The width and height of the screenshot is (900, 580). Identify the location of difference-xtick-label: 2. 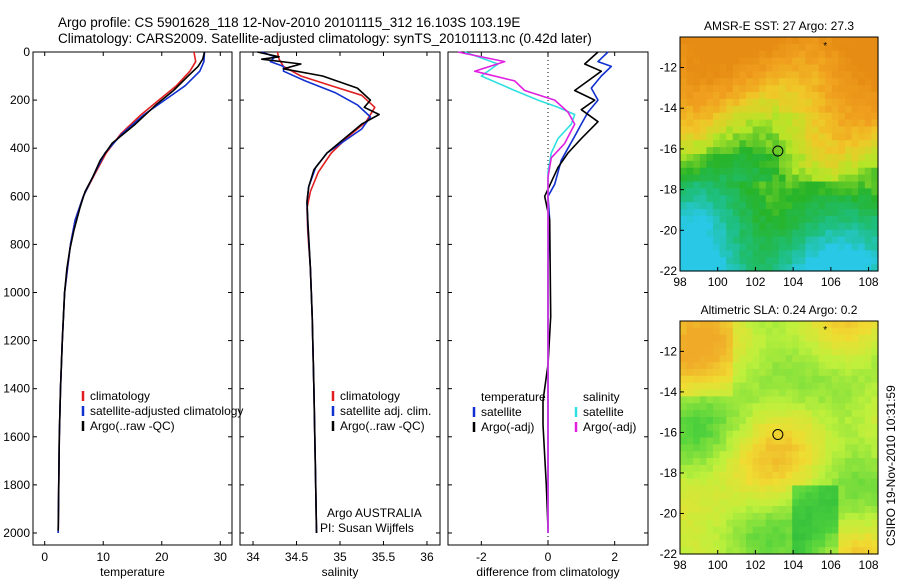
(614, 557).